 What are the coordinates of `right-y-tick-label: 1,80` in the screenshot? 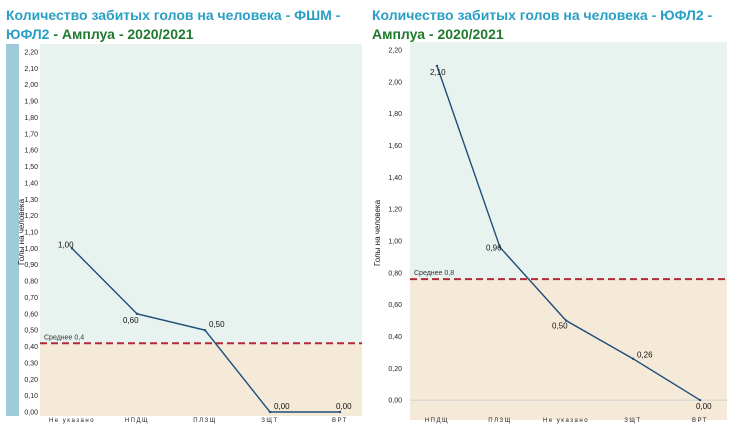 It's located at (395, 114).